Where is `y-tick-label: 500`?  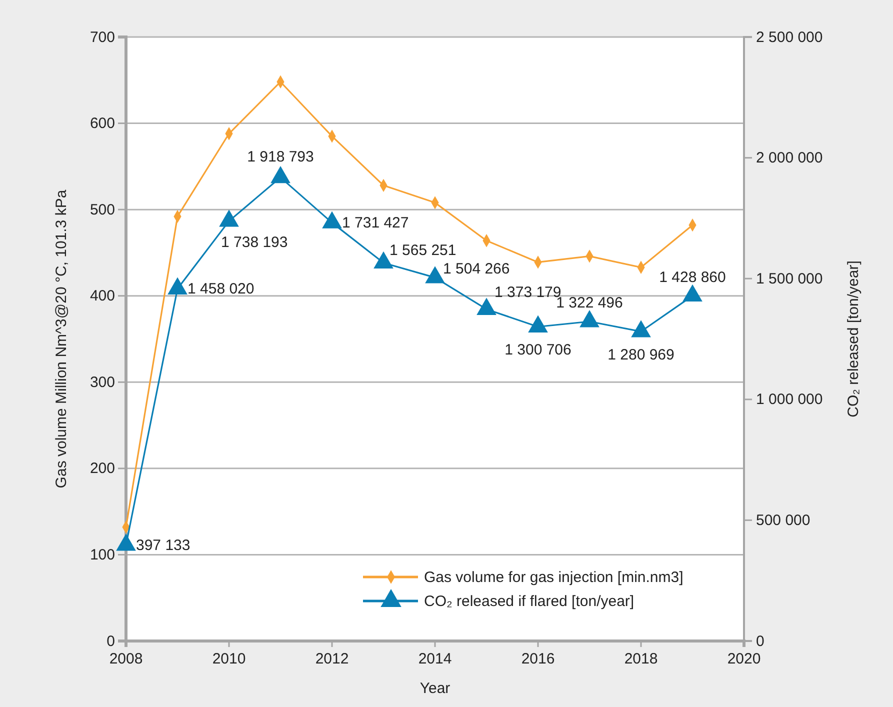
y-tick-label: 500 is located at coordinates (102, 209).